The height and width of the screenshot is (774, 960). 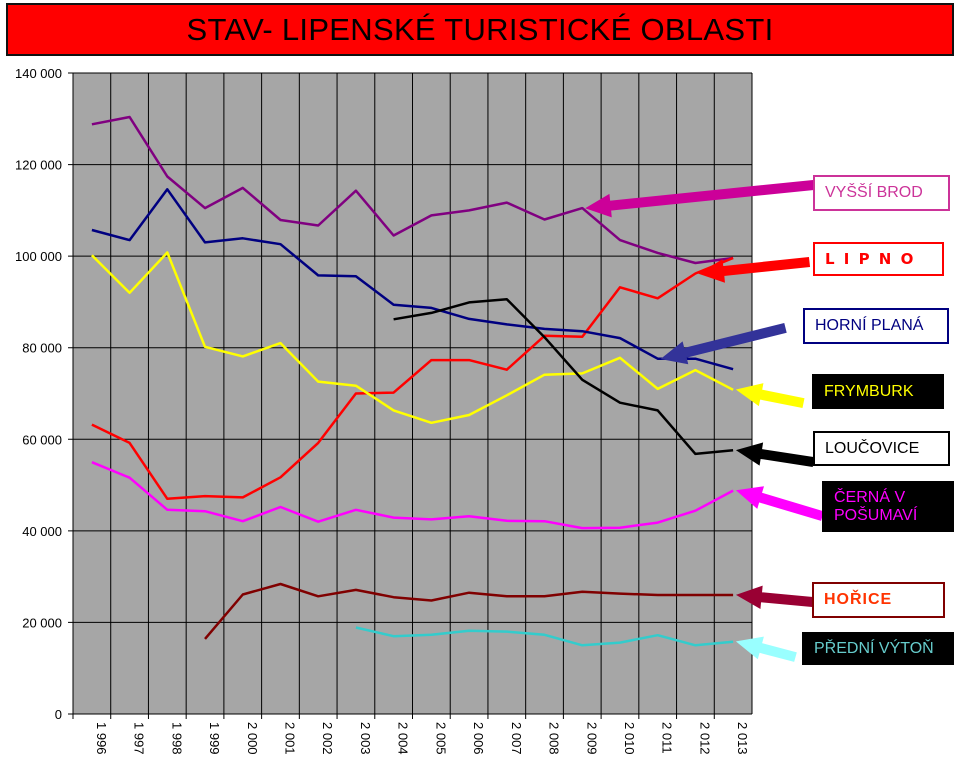 I want to click on x-tick-label: 2 006, so click(x=478, y=738).